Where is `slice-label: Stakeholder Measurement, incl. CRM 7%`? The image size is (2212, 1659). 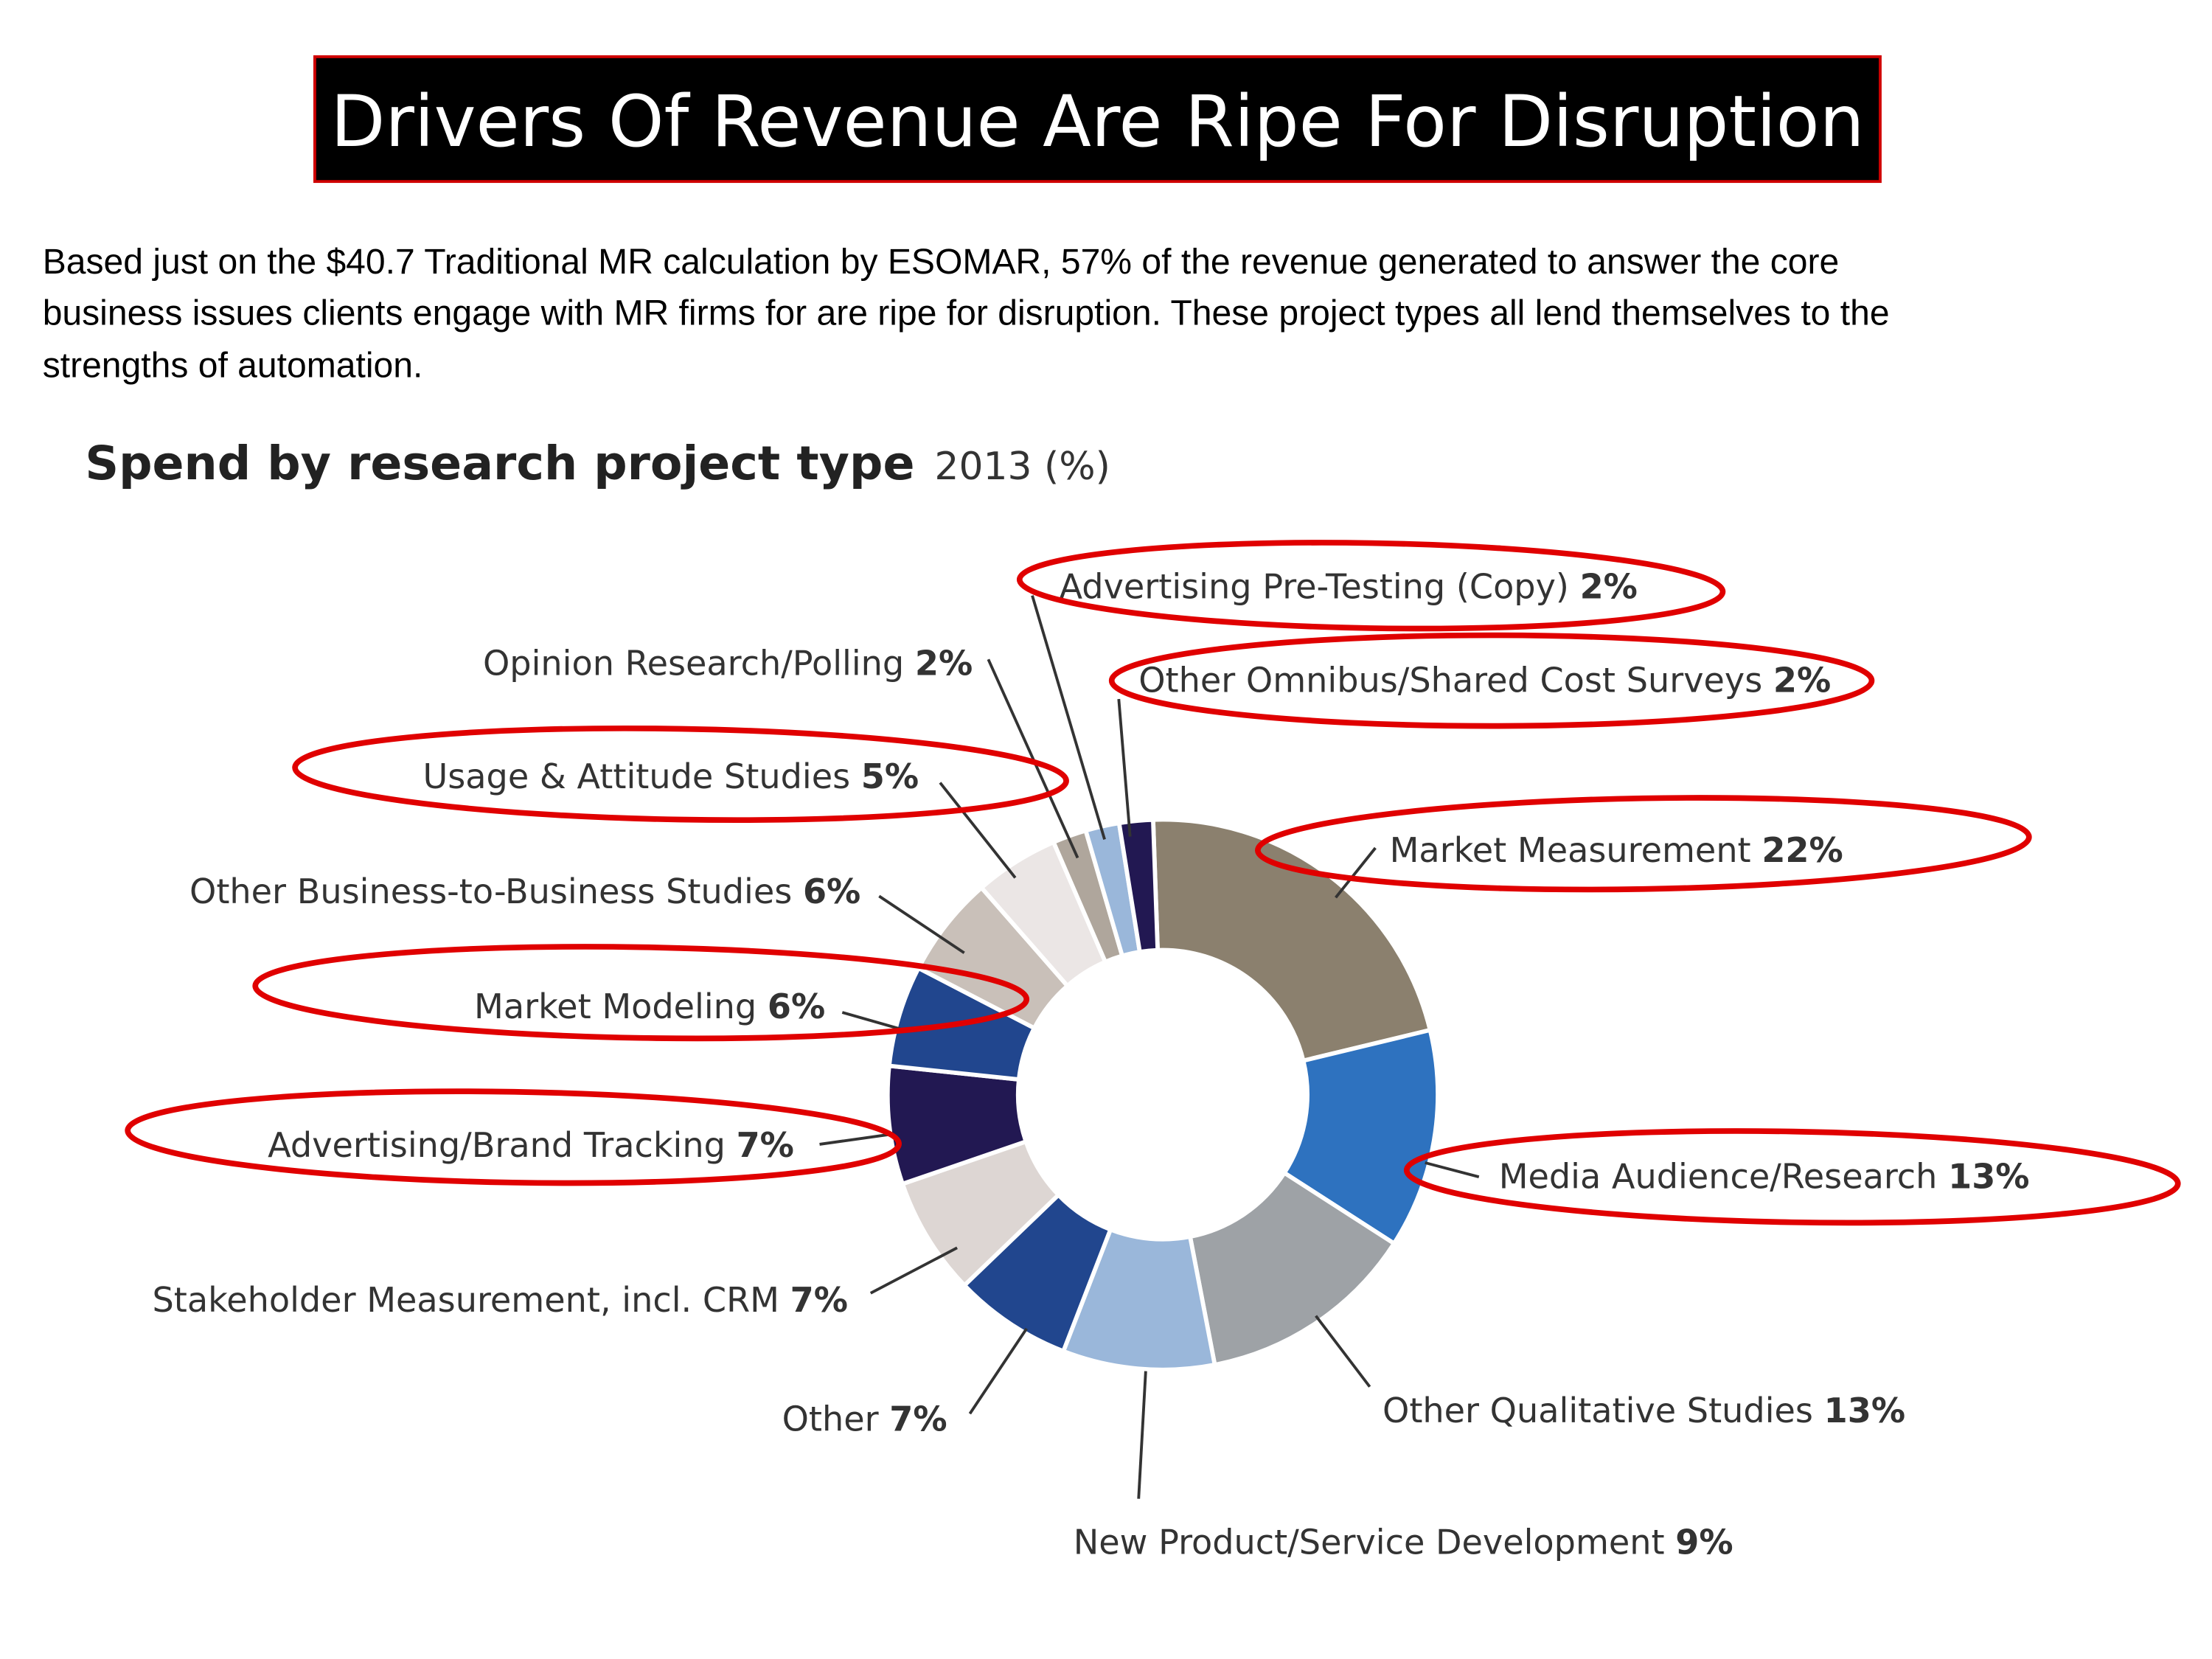 slice-label: Stakeholder Measurement, incl. CRM 7% is located at coordinates (500, 1300).